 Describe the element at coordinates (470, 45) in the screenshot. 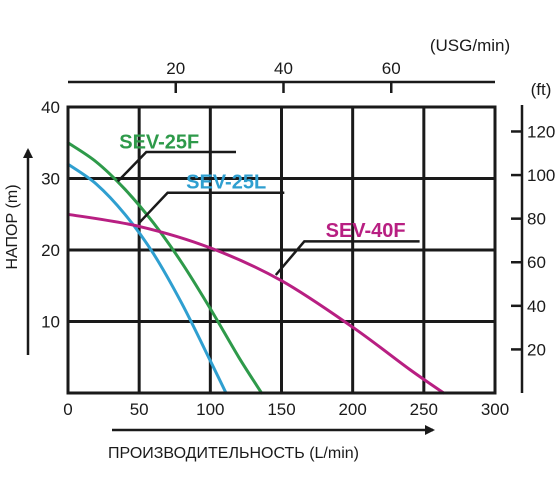

I see `top-axis-unit: (USG/min)` at that location.